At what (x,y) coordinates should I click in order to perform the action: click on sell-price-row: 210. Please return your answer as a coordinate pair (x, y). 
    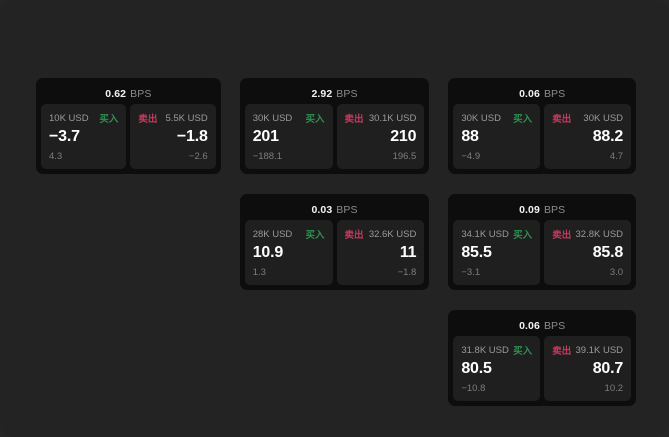
    Looking at the image, I should click on (380, 137).